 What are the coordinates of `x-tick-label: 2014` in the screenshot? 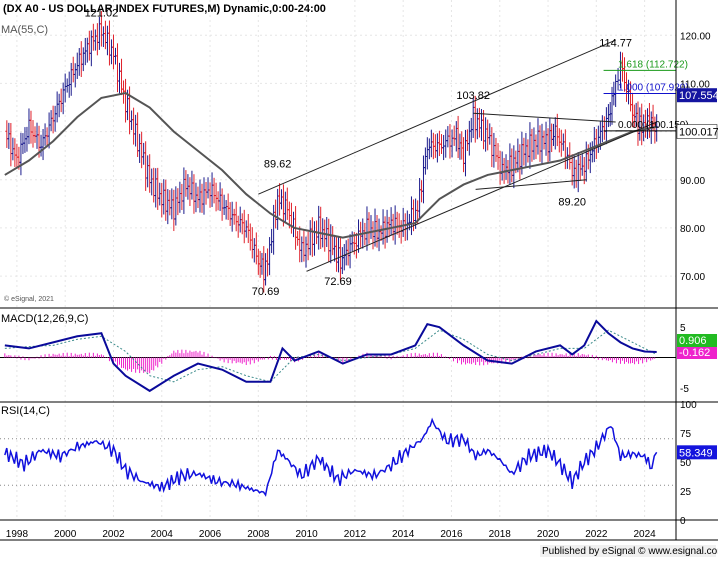 It's located at (403, 534).